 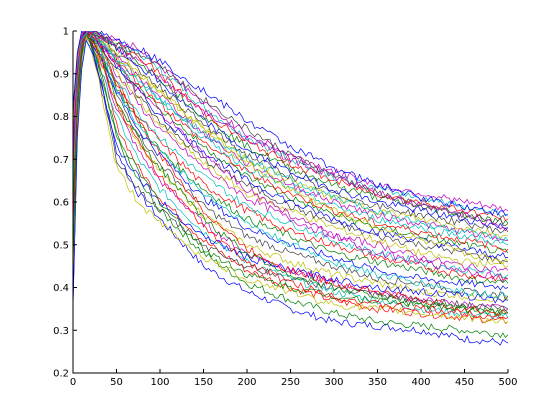 I want to click on y-tick-label: 0.3, so click(x=61, y=331).